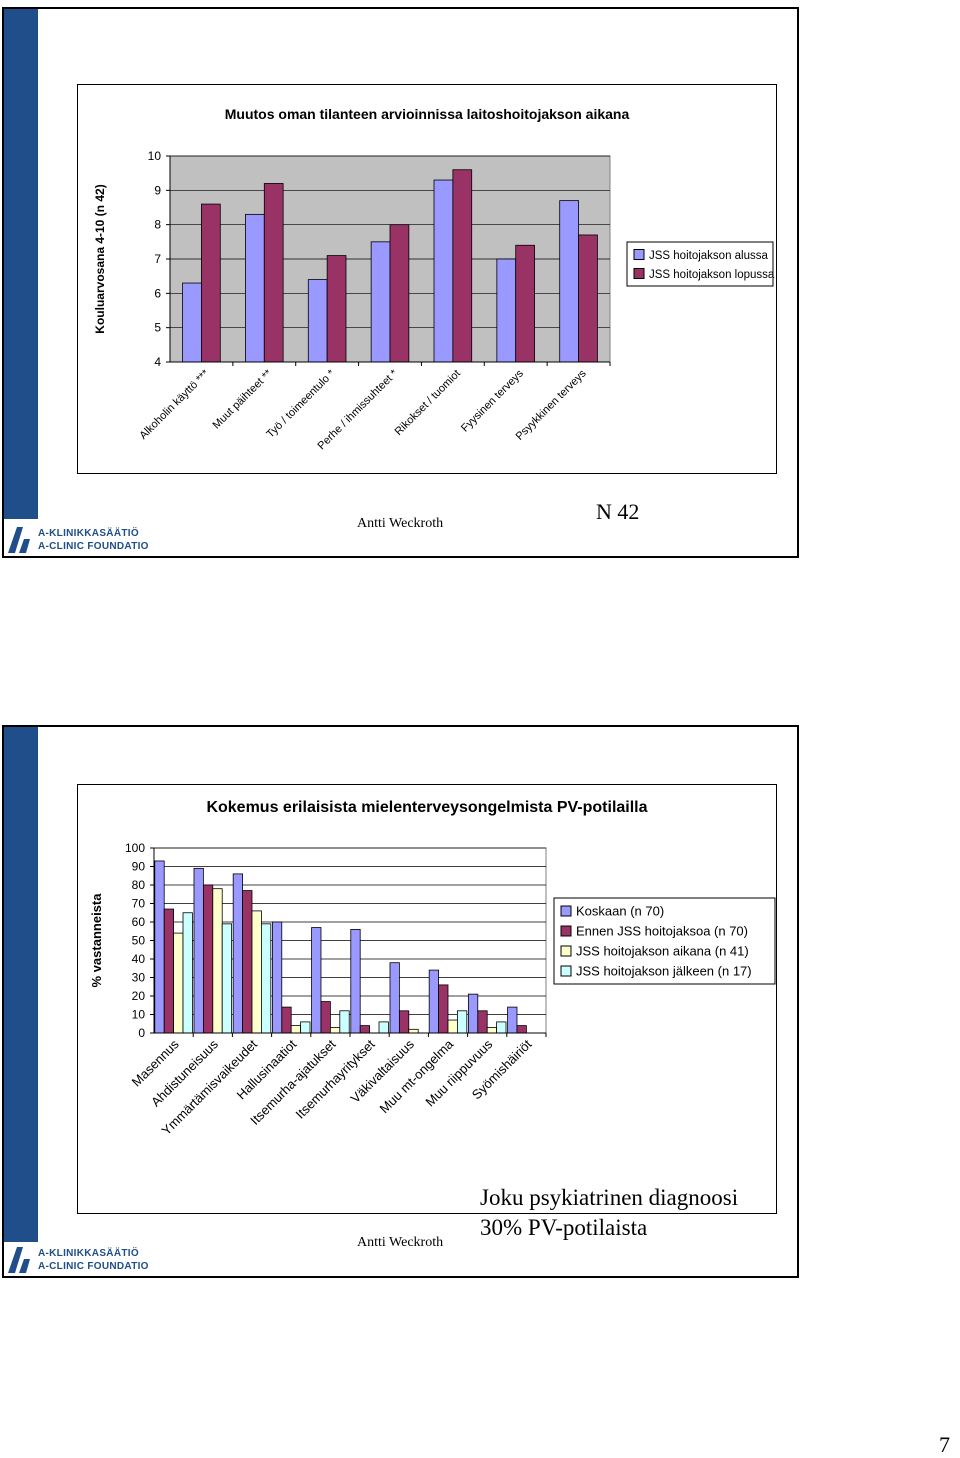 This screenshot has height=1458, width=960. I want to click on page-number: 7, so click(944, 1444).